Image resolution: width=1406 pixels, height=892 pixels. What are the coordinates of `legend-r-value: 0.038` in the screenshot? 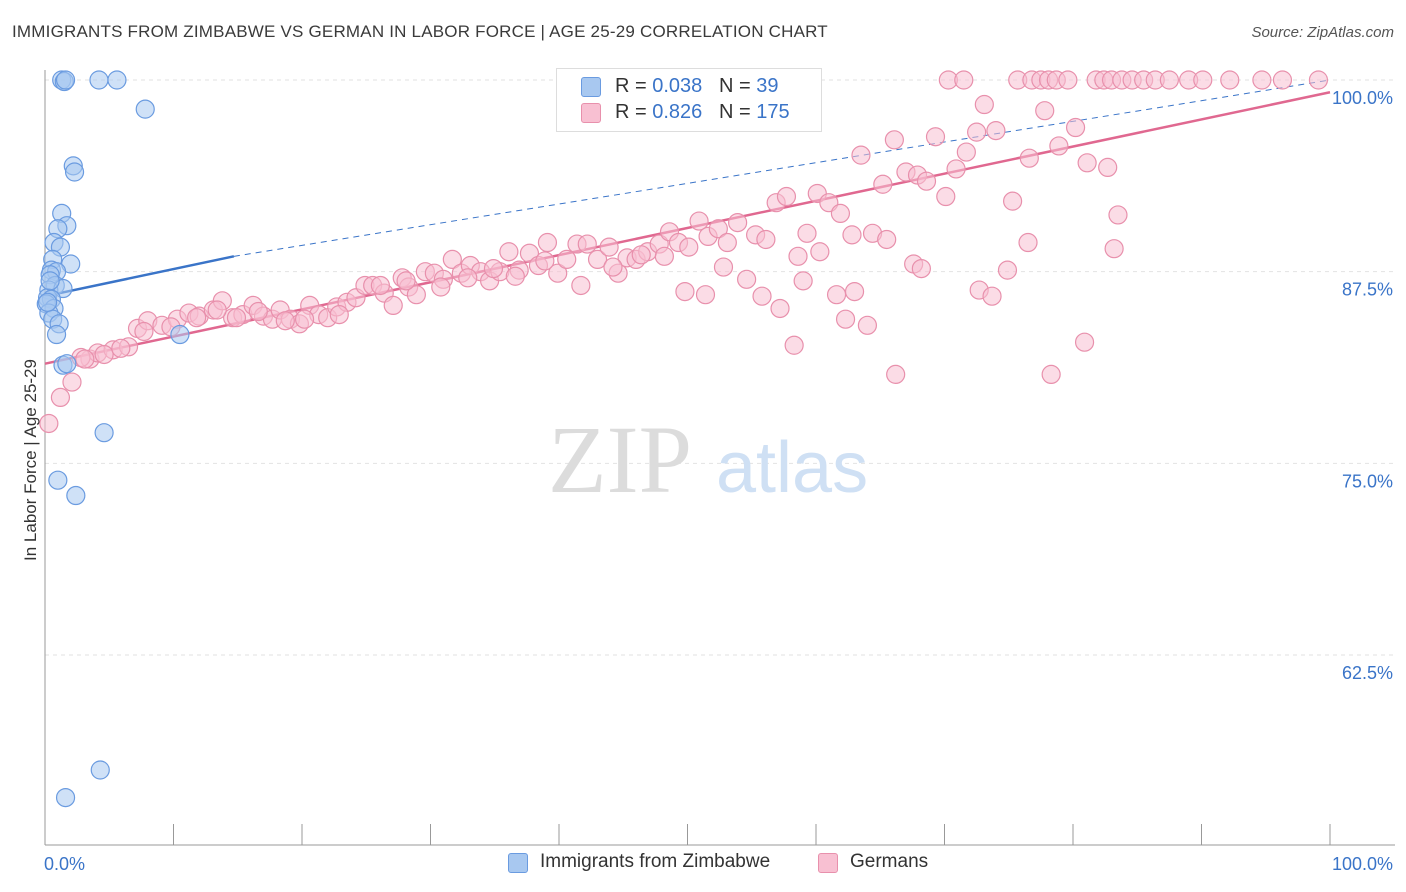 It's located at (677, 86).